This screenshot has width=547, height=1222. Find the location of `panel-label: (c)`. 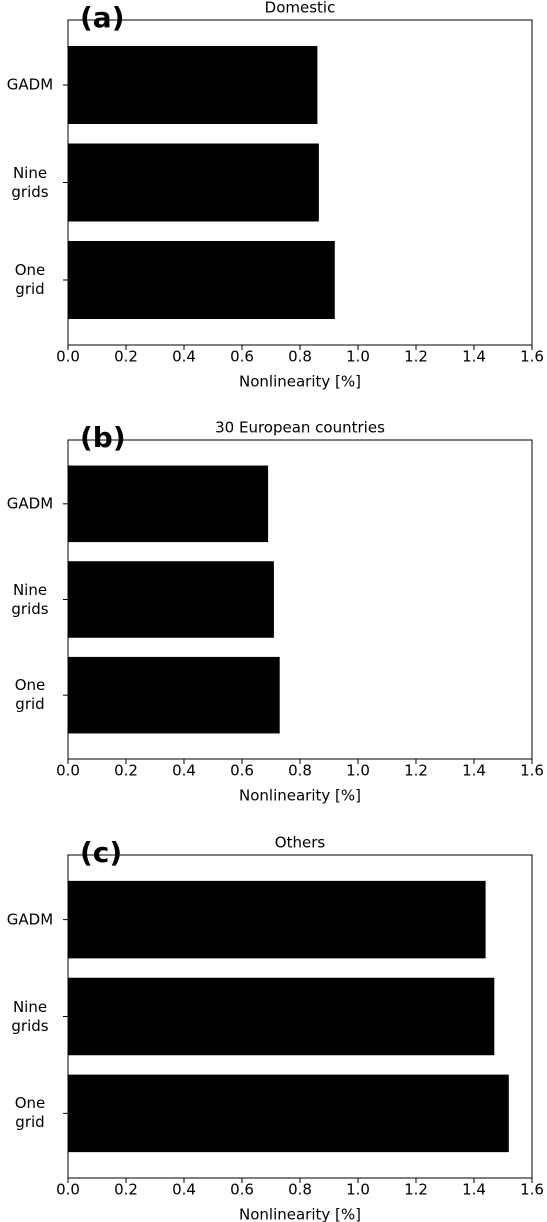

panel-label: (c) is located at coordinates (101, 852).